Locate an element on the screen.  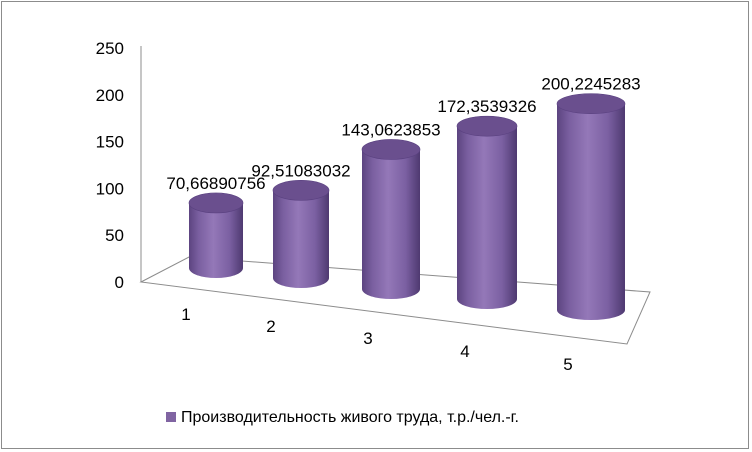
y-axis-ticks: 0 50 100 150 200 250 is located at coordinates (110, 165).